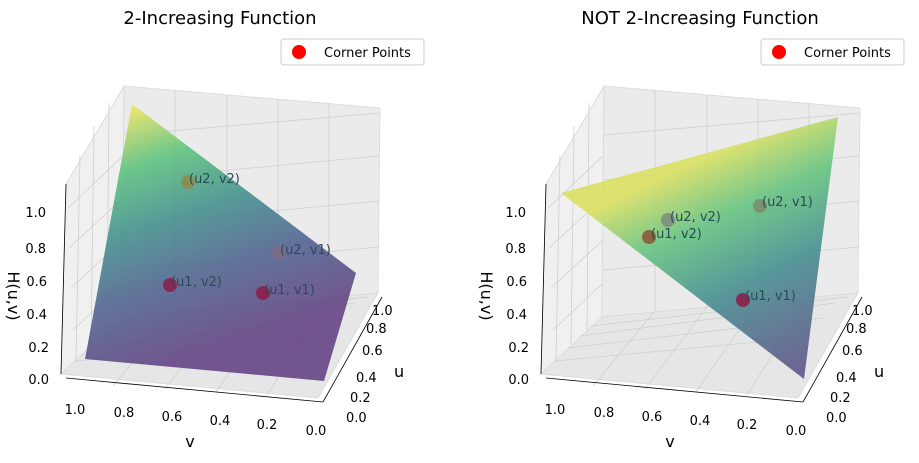  Describe the element at coordinates (219, 18) in the screenshot. I see `chart-title: 2-Increasing Function` at that location.